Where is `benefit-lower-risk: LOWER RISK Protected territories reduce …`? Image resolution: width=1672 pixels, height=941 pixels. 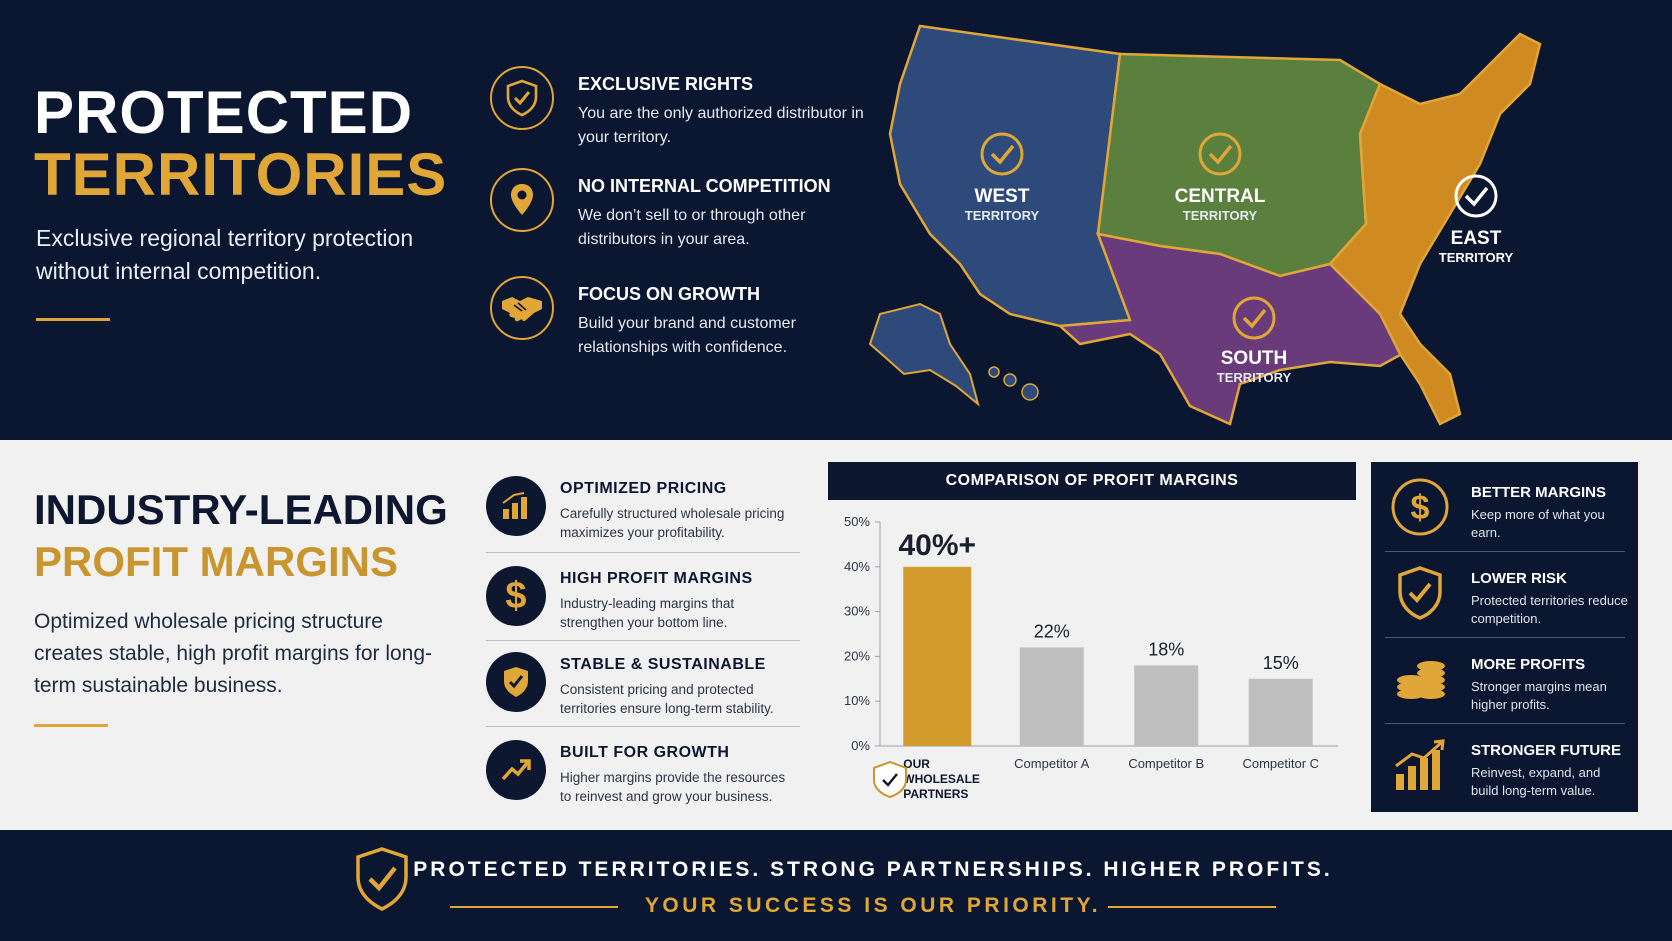 benefit-lower-risk: LOWER RISK Protected territories reduce … is located at coordinates (1507, 591).